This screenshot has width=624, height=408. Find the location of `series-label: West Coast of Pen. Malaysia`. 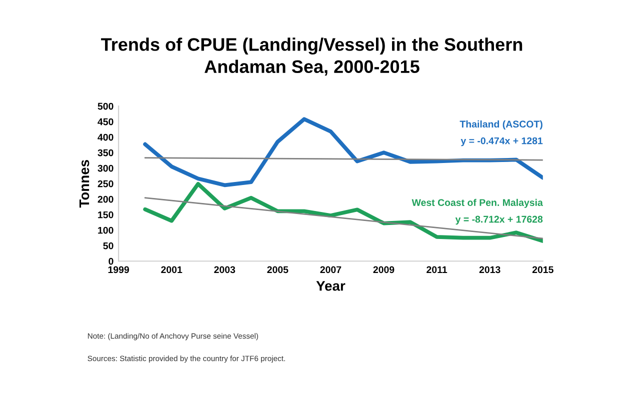

series-label: West Coast of Pen. Malaysia is located at coordinates (477, 203).